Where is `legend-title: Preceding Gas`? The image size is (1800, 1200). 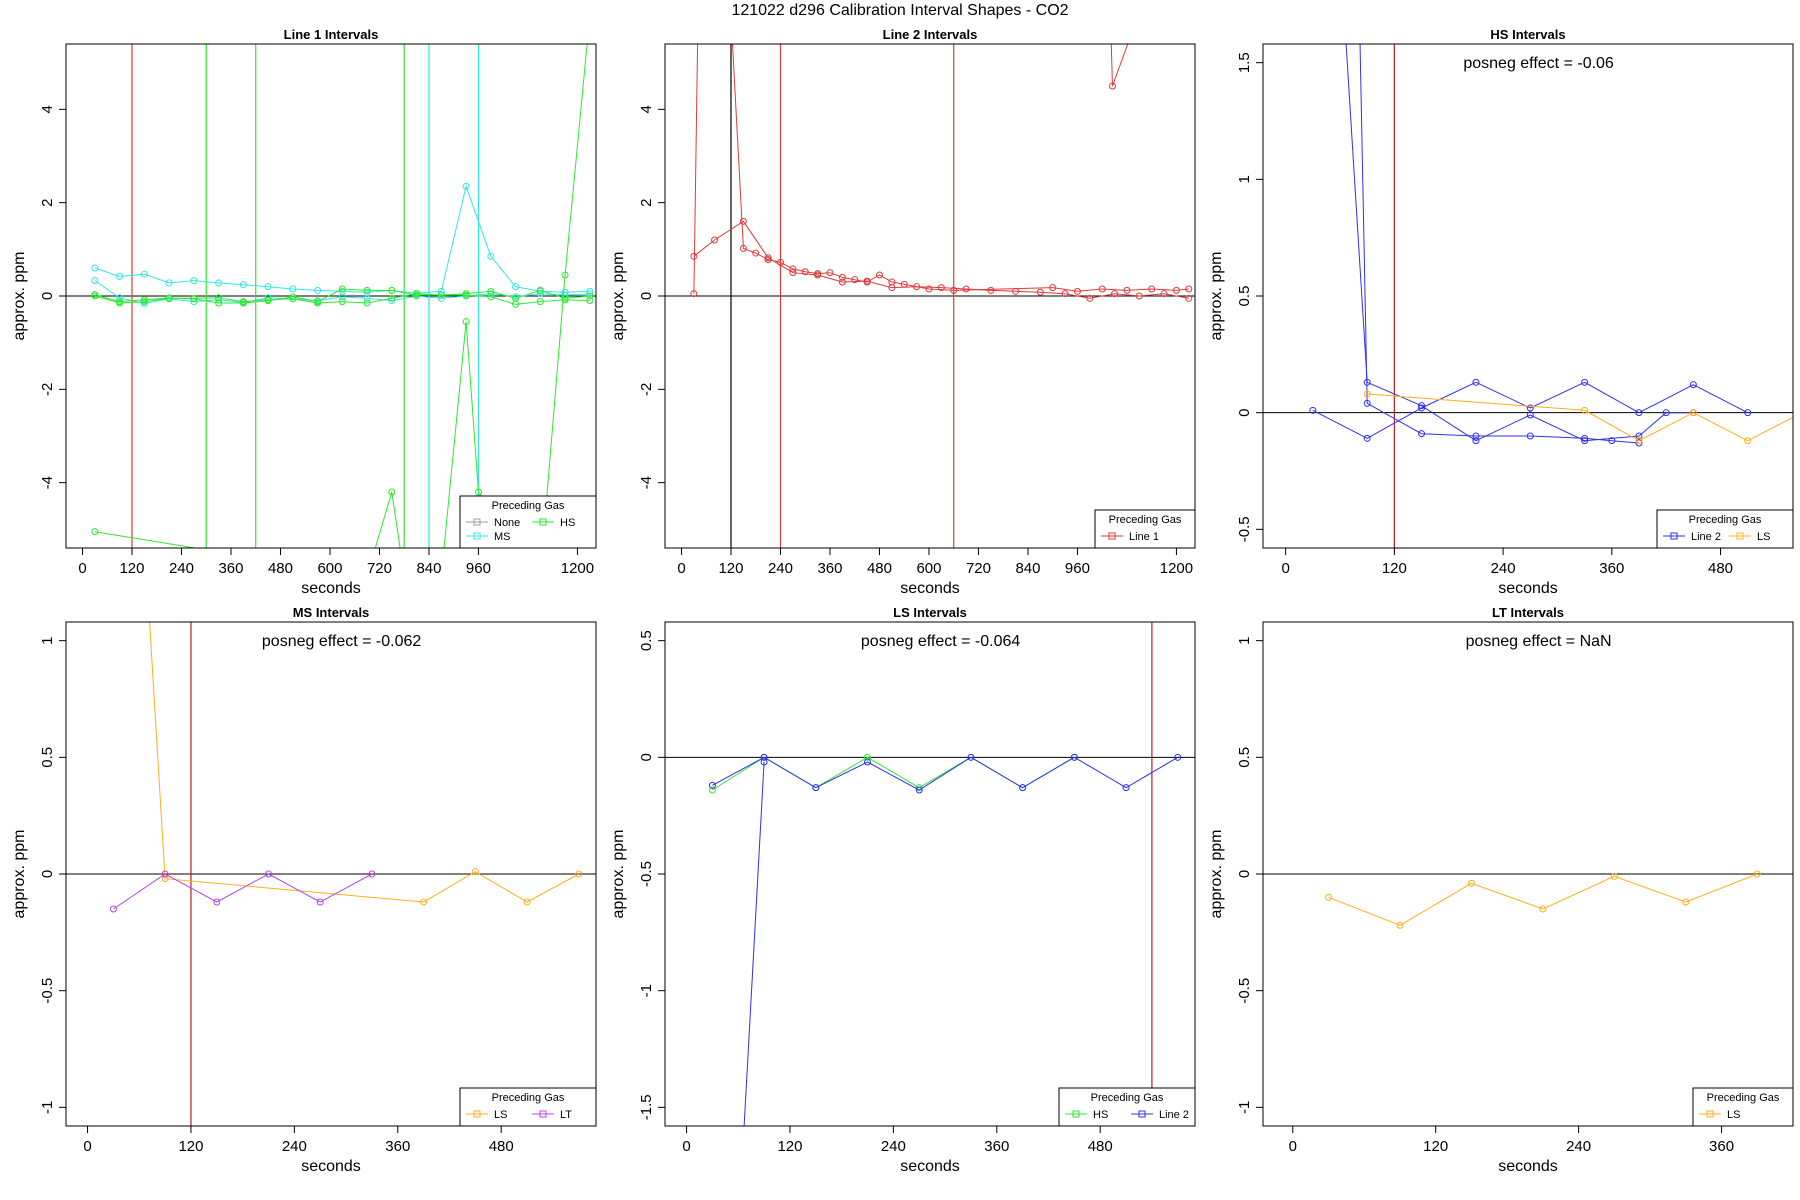
legend-title: Preceding Gas is located at coordinates (528, 506).